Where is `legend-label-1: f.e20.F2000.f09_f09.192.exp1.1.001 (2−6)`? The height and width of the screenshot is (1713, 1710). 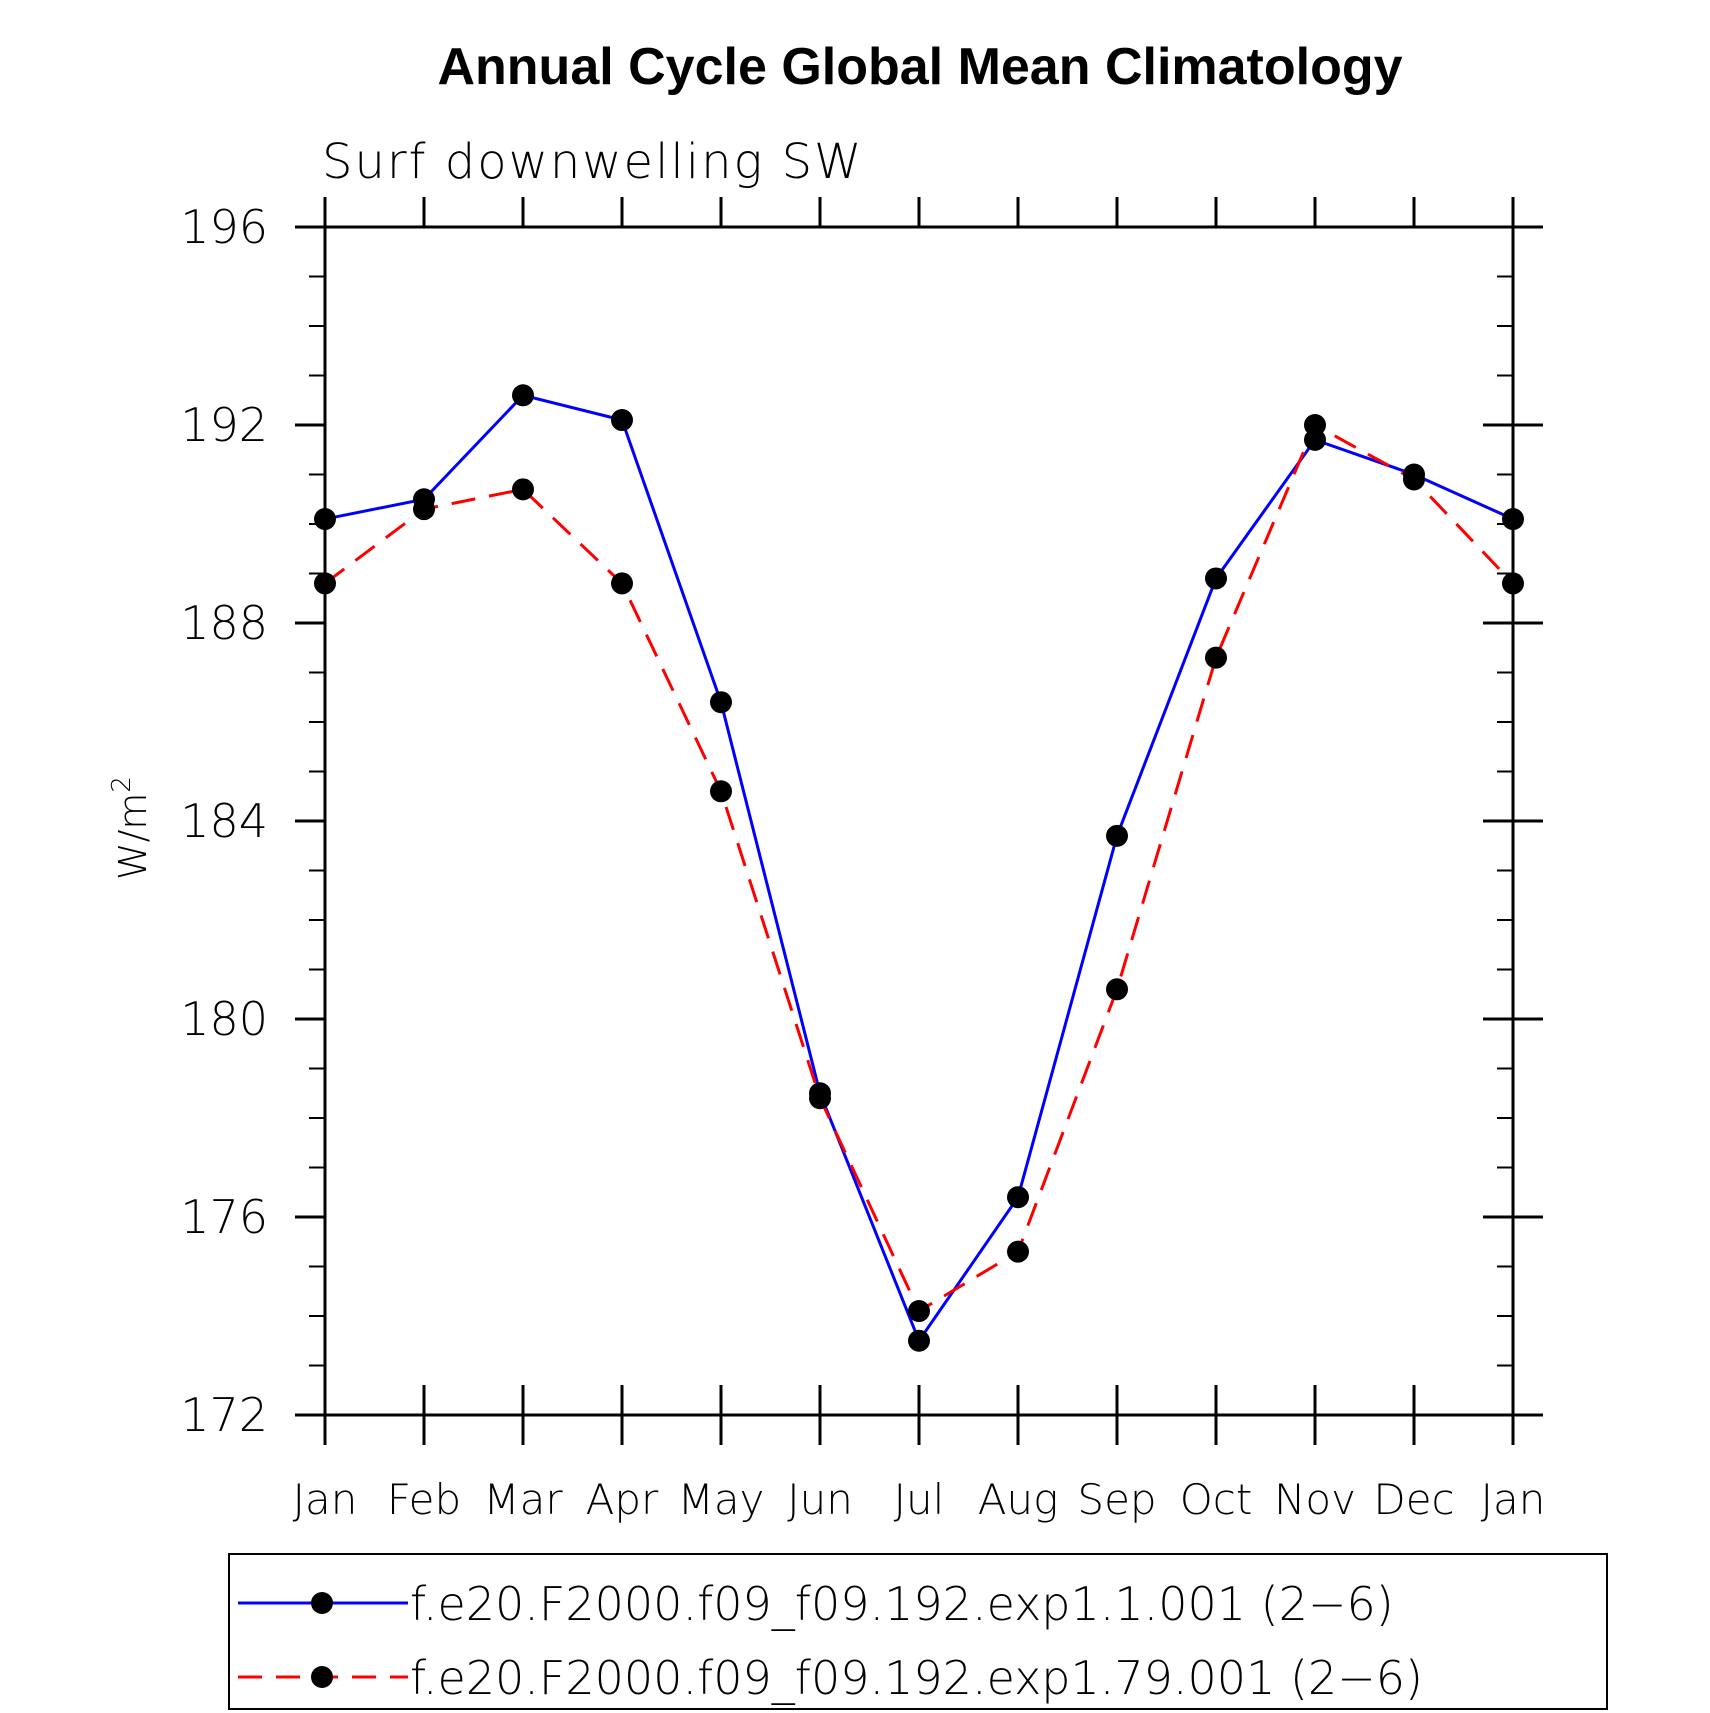 legend-label-1: f.e20.F2000.f09_f09.192.exp1.1.001 (2−6) is located at coordinates (902, 1604).